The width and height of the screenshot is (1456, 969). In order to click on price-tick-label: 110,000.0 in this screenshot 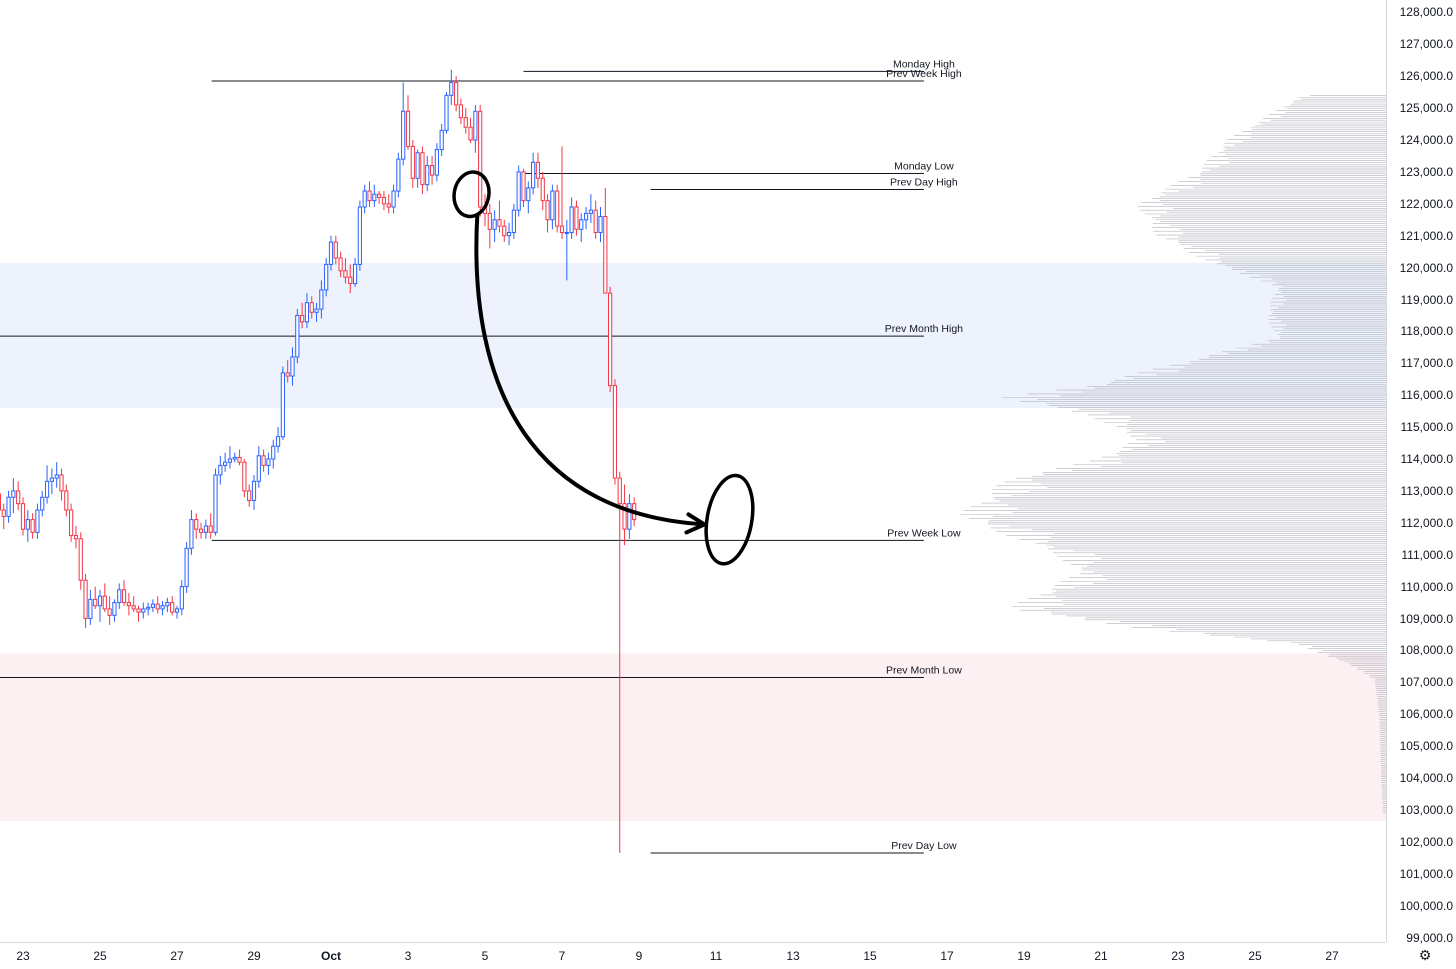, I will do `click(1427, 586)`.